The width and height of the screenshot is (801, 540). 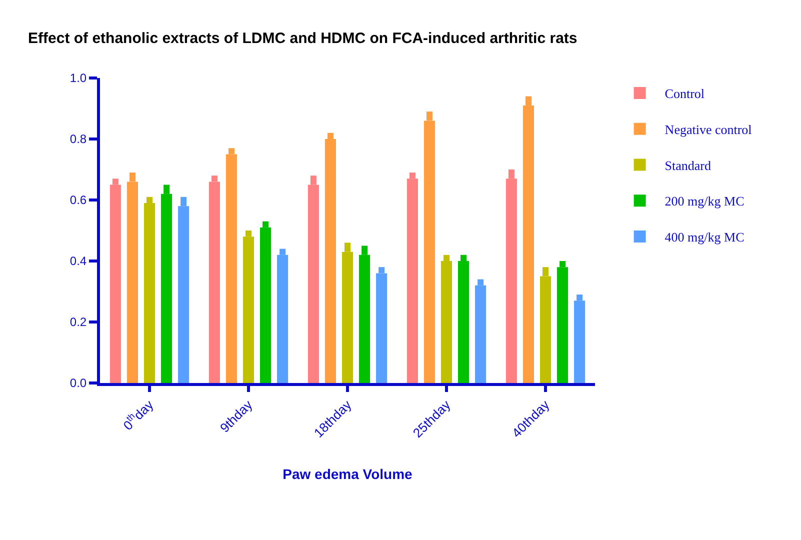 What do you see at coordinates (303, 39) in the screenshot?
I see `chart-title: Effect of ethanolic extracts of LDMC and HDMC on FCA-induced arthritic rats` at bounding box center [303, 39].